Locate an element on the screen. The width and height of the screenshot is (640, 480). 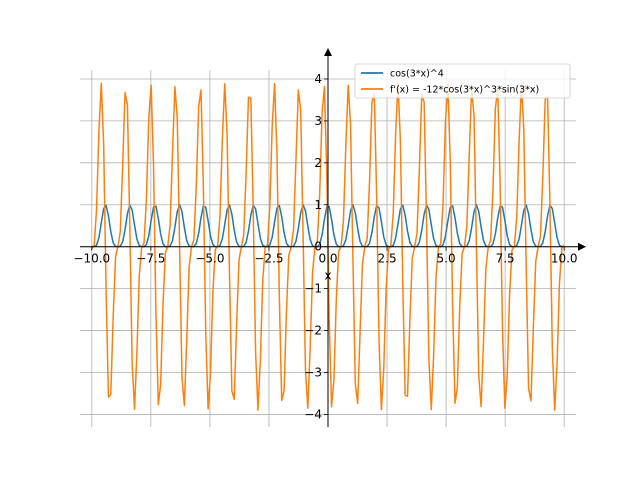
y-tick-label: −1 is located at coordinates (313, 289).